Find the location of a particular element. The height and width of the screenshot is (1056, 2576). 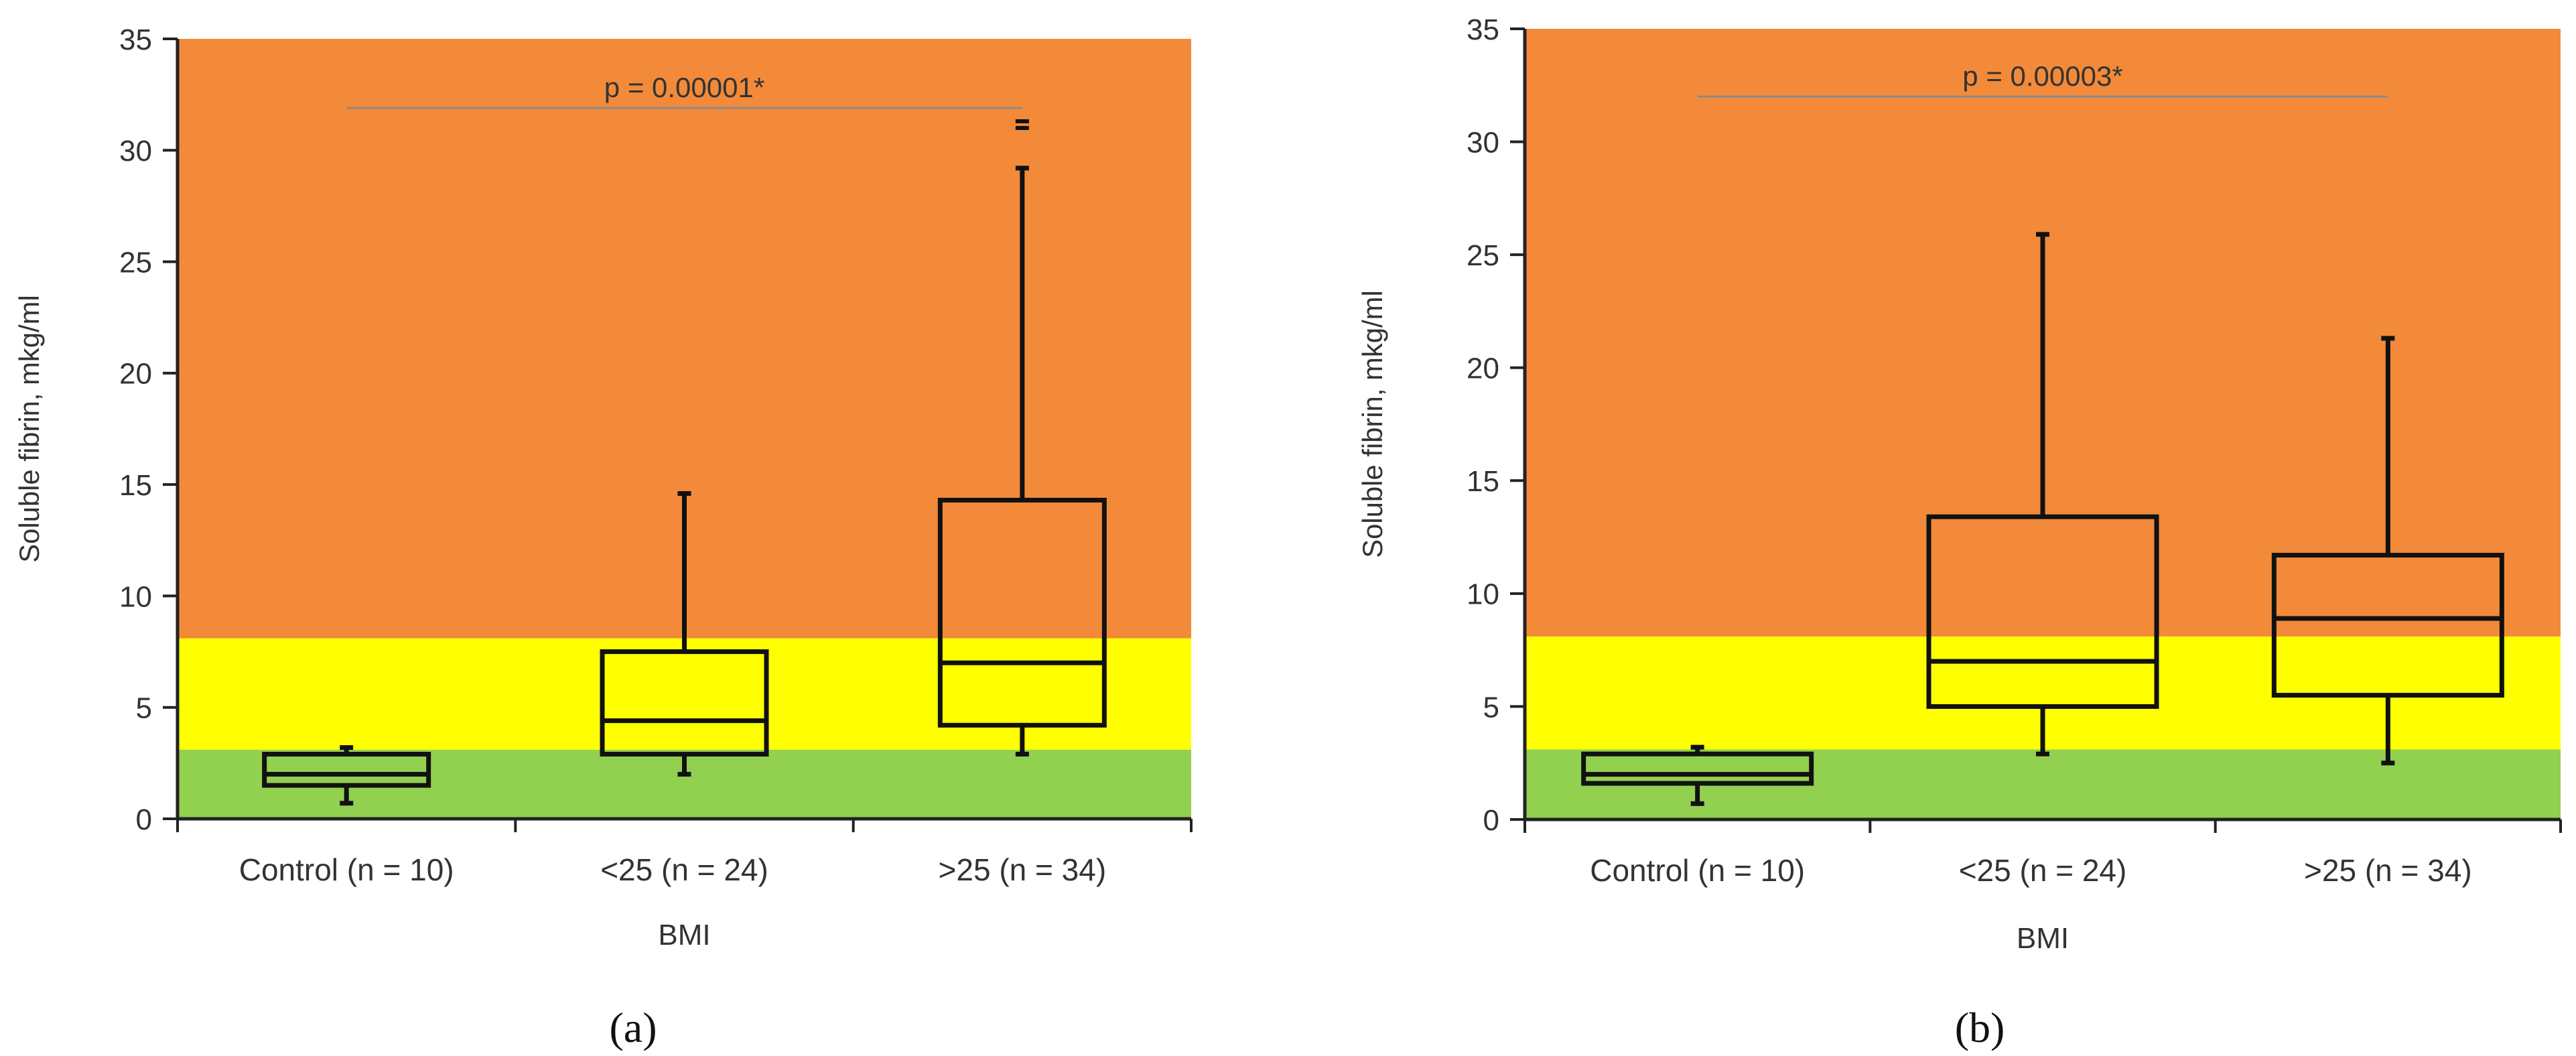

panel-label: (b) is located at coordinates (1980, 1027).